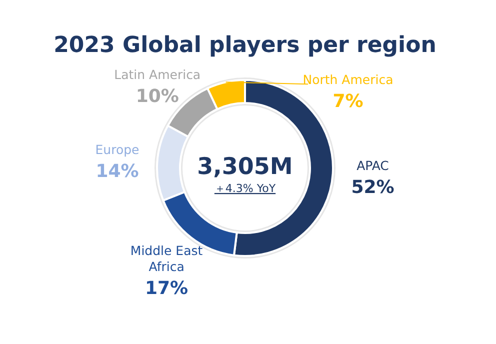  I want to click on data-label: 17%, so click(166, 289).